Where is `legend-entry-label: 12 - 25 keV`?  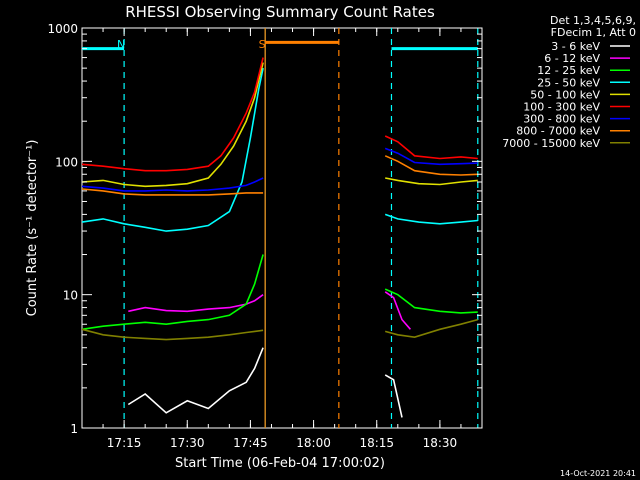 legend-entry-label: 12 - 25 keV is located at coordinates (568, 70).